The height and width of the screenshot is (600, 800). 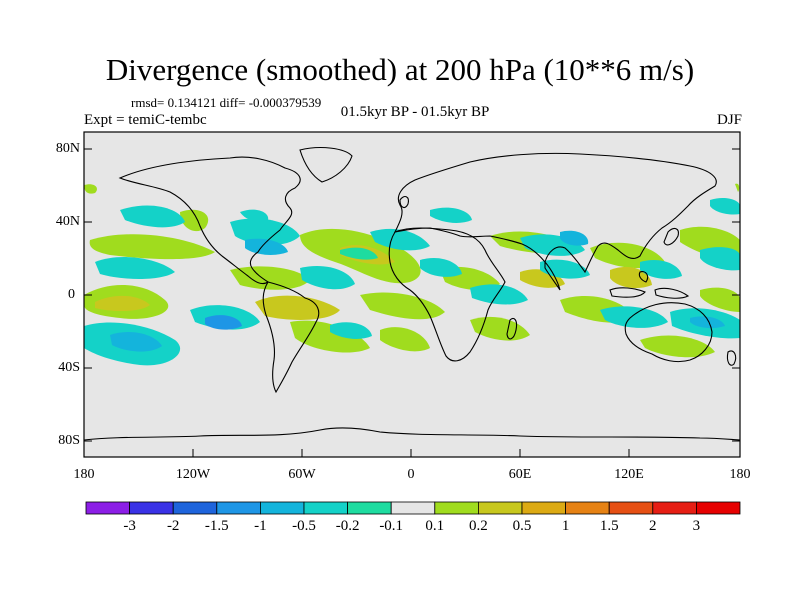 What do you see at coordinates (412, 453) in the screenshot?
I see `x-axis-ticks` at bounding box center [412, 453].